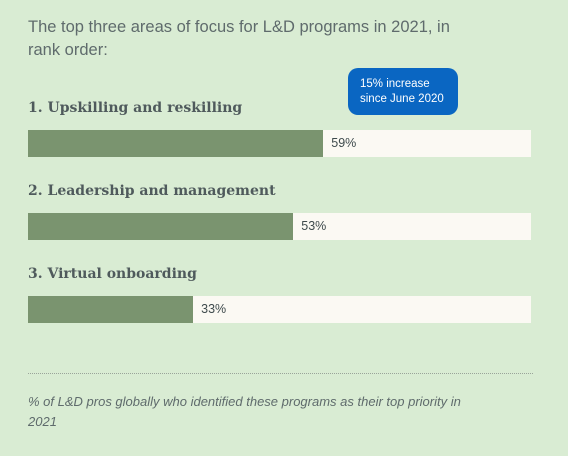 The width and height of the screenshot is (568, 456). I want to click on callout-line-1: 15% increase, so click(395, 84).